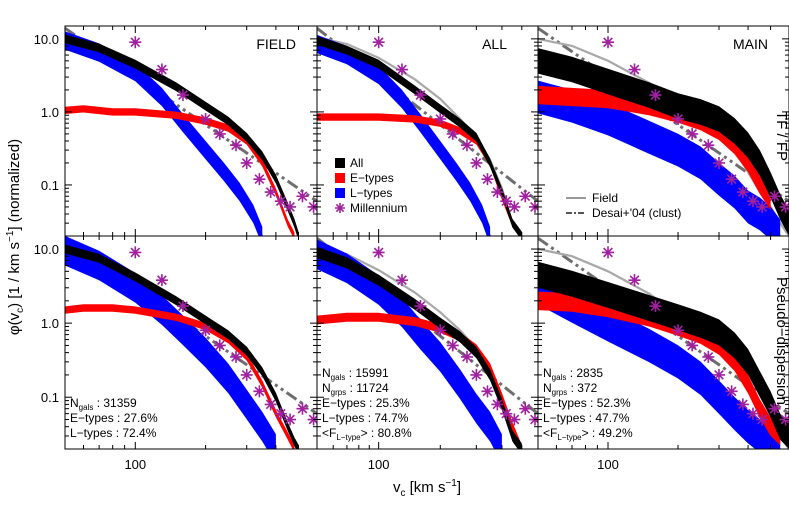  I want to click on y-tick-label: 10.0, so click(46, 249).